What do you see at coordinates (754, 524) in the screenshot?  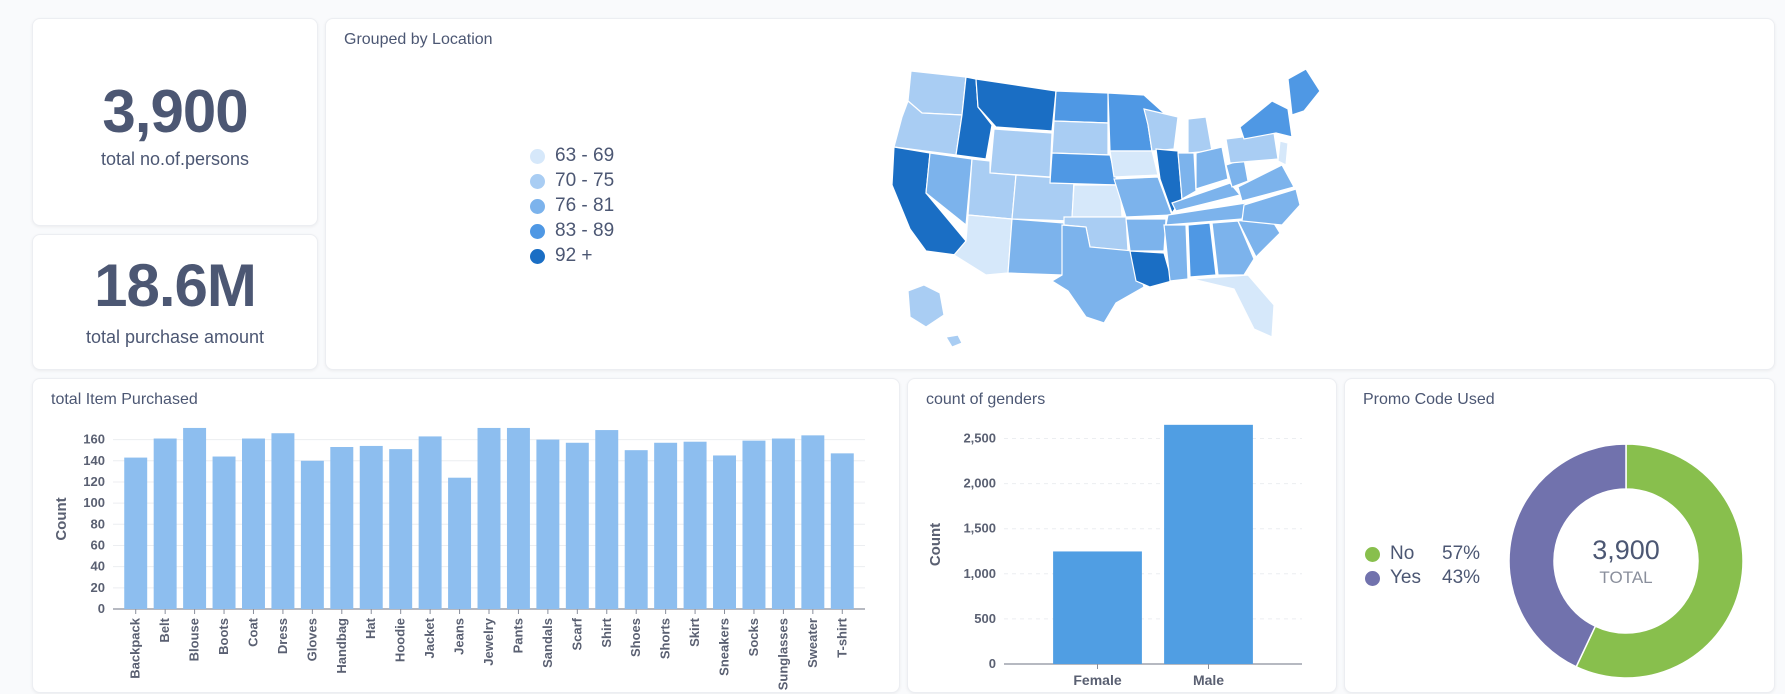 I see `bar-socks` at bounding box center [754, 524].